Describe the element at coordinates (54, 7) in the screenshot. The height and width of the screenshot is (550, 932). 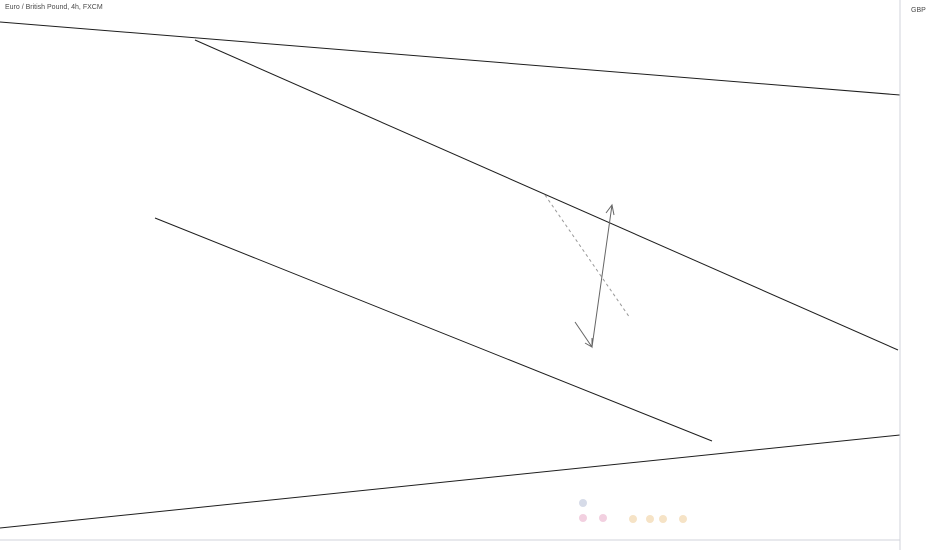
I see `chart-title: Euro / British Pound, 4h, FXCM` at that location.